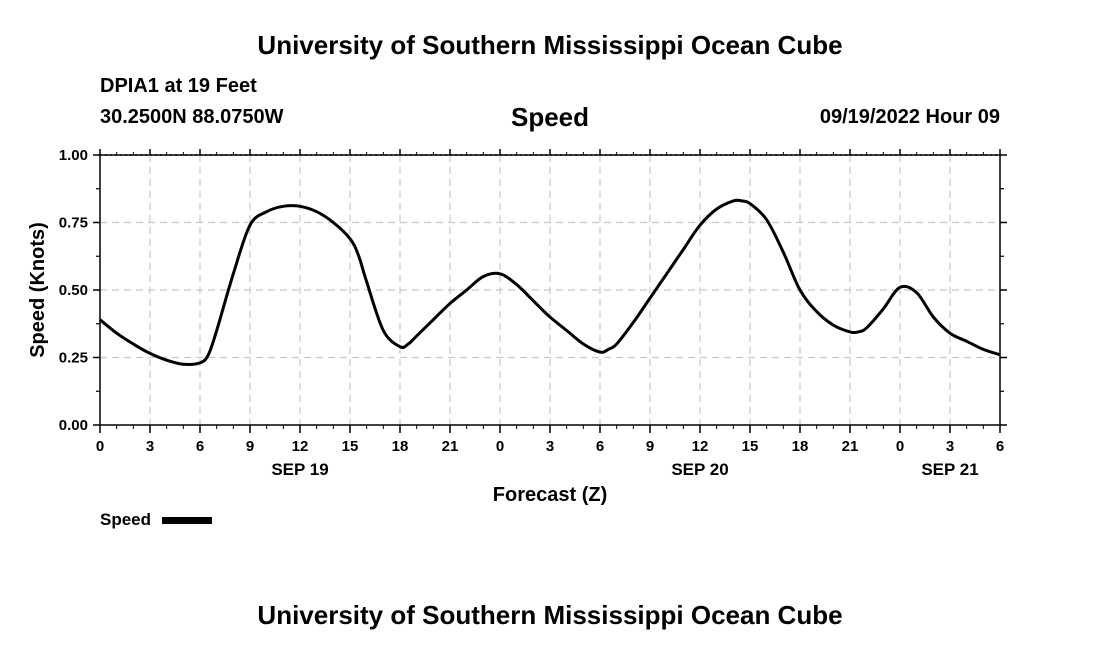 The height and width of the screenshot is (650, 1100). I want to click on station-label: DPIA1 at 19 Feet, so click(178, 86).